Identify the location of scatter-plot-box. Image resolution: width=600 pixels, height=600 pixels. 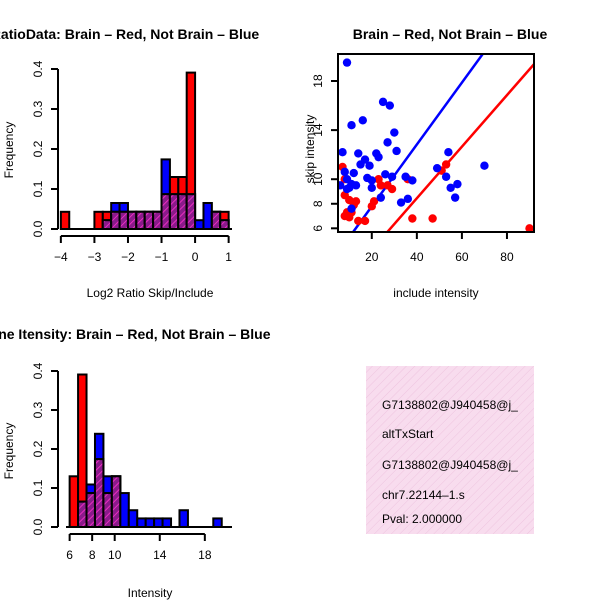
(436, 143).